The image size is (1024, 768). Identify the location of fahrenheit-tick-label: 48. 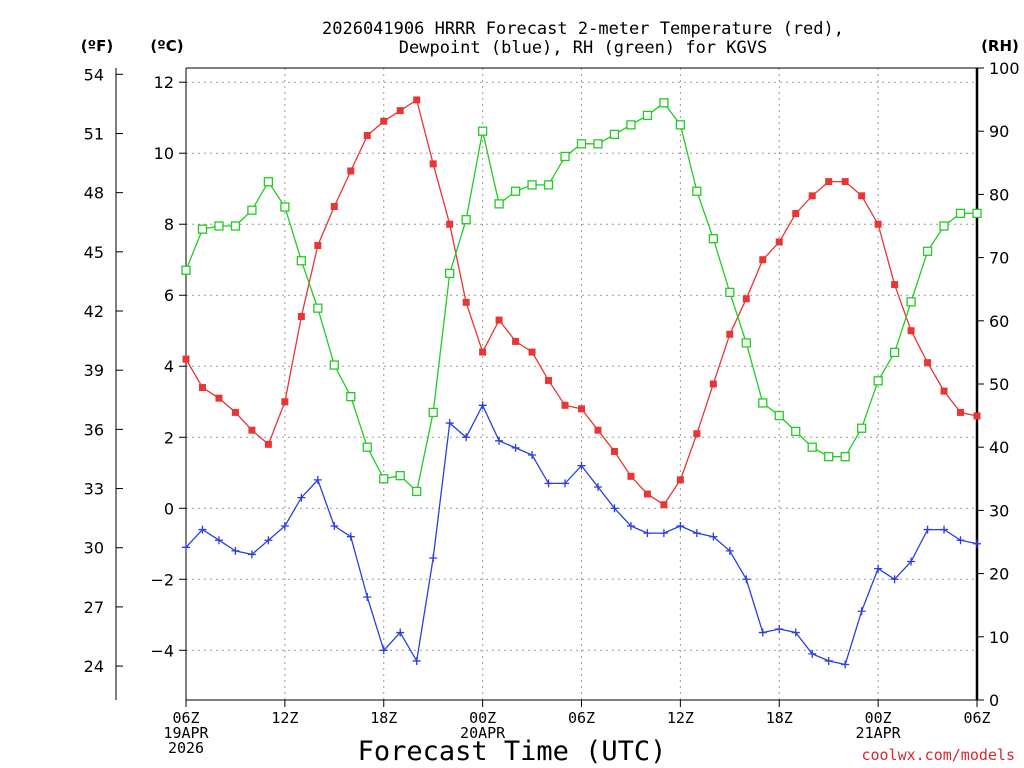
(94, 193).